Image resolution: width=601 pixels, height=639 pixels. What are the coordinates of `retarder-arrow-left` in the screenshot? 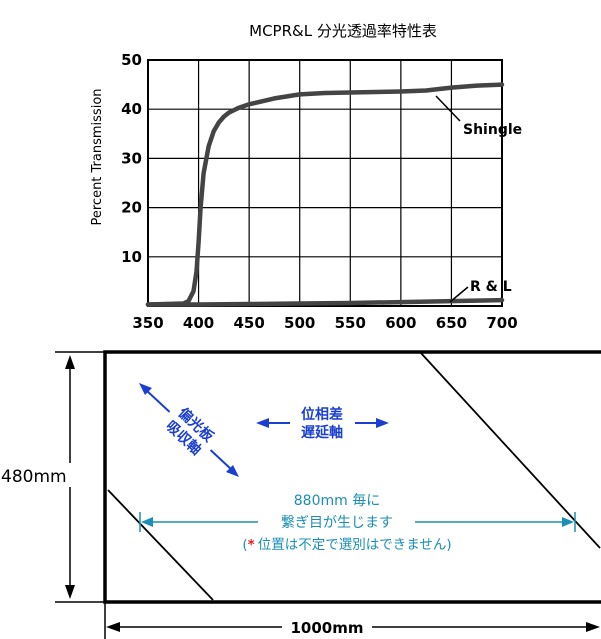 It's located at (262, 423).